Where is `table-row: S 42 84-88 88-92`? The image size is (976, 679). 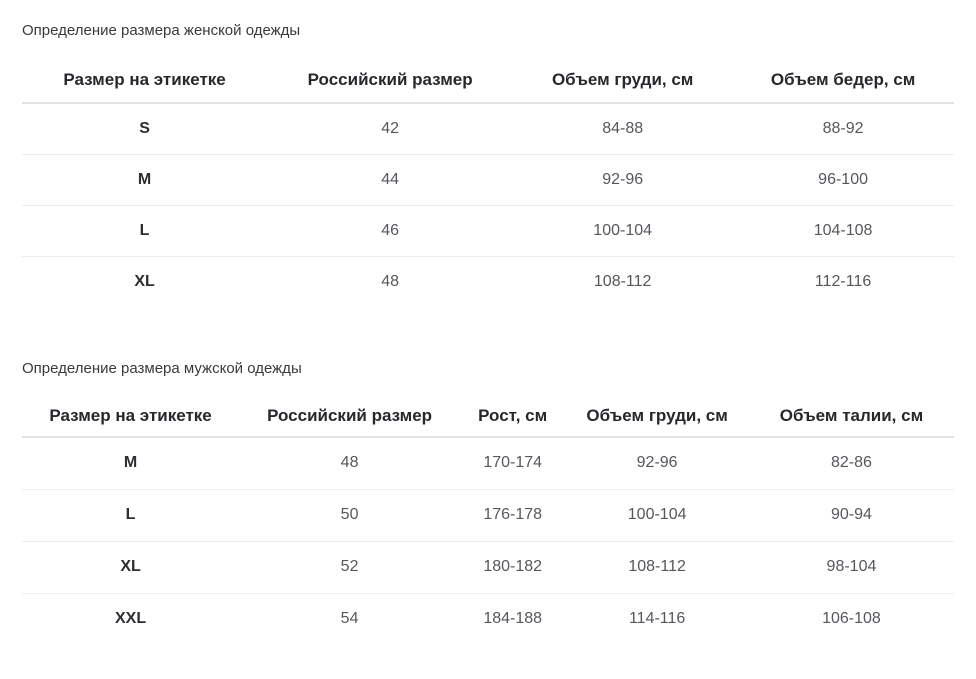
table-row: S 42 84-88 88-92 is located at coordinates (488, 128).